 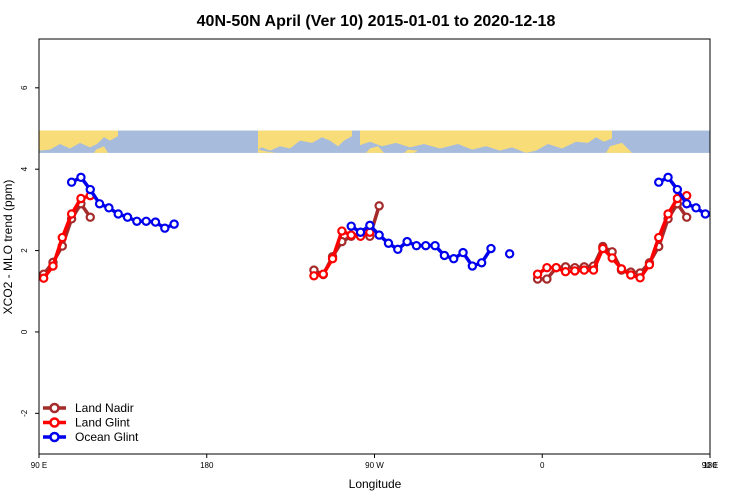 What do you see at coordinates (29, 251) in the screenshot?
I see `y-axis: -2 0 2 4 6` at bounding box center [29, 251].